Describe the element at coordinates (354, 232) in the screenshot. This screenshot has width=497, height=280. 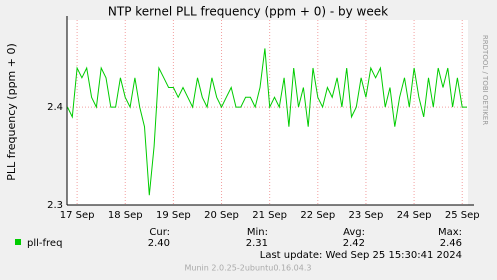
I see `stats-header: Avg:` at that location.